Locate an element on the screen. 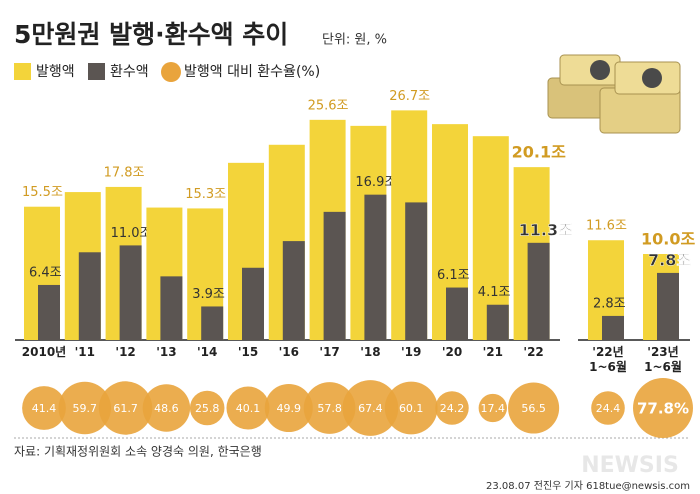 This screenshot has height=494, width=700. x-tick-label: 2010년 is located at coordinates (44, 352).